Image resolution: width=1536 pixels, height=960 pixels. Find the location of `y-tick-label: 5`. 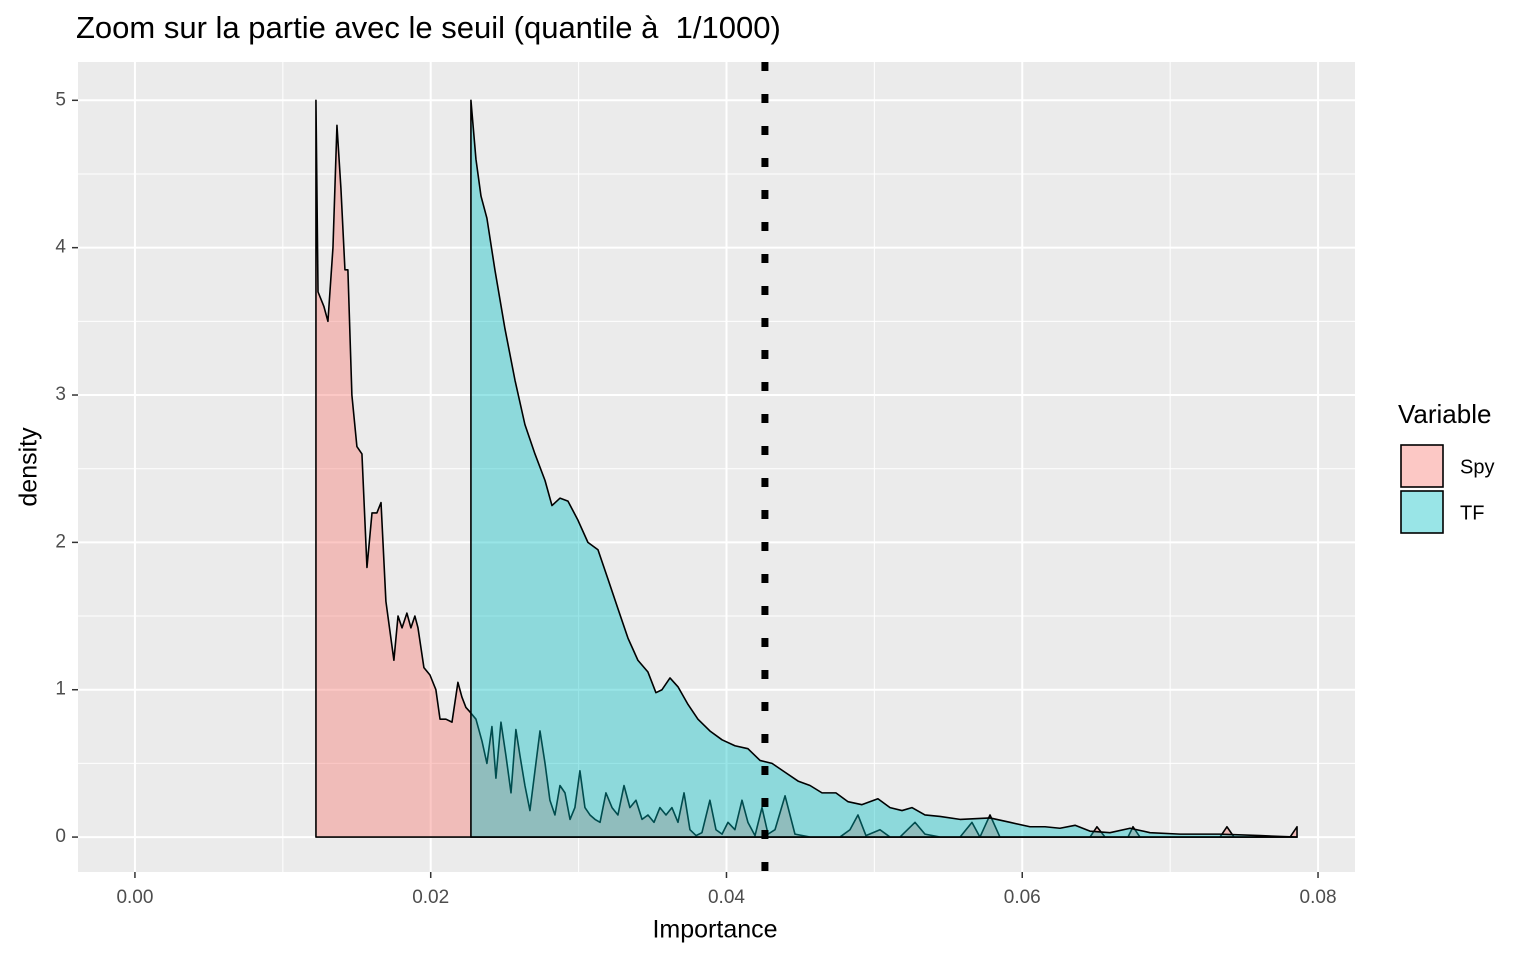

y-tick-label: 5 is located at coordinates (60, 99).